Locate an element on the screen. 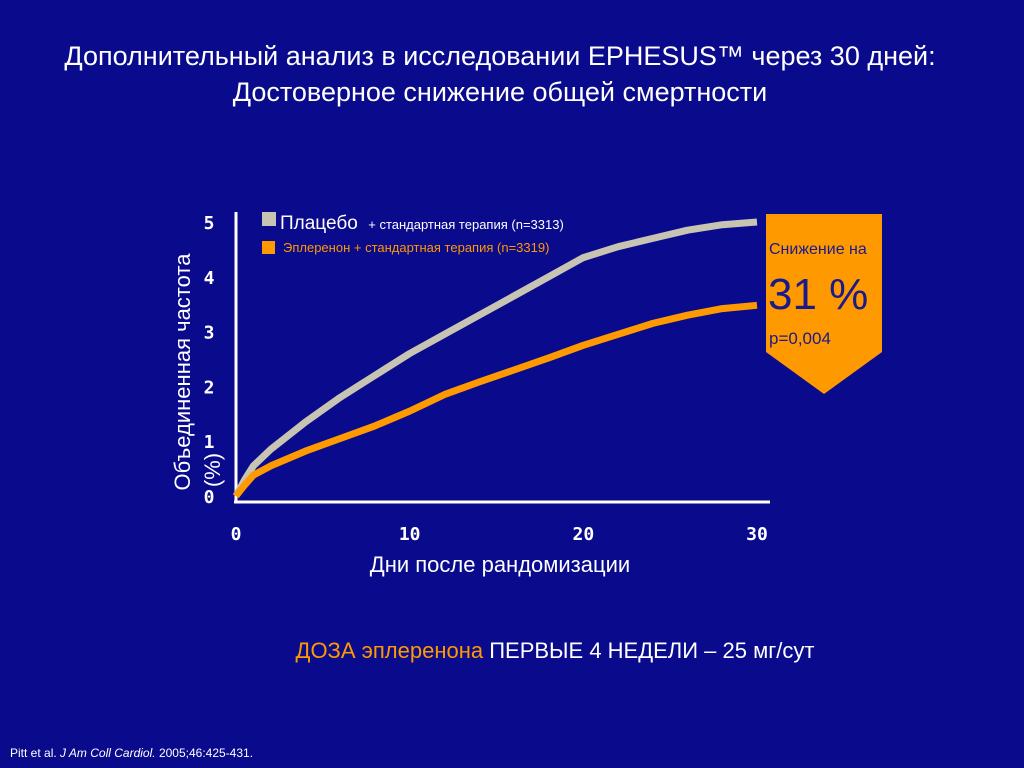  citation-journal: J Am Coll Cardiol. is located at coordinates (108, 753).